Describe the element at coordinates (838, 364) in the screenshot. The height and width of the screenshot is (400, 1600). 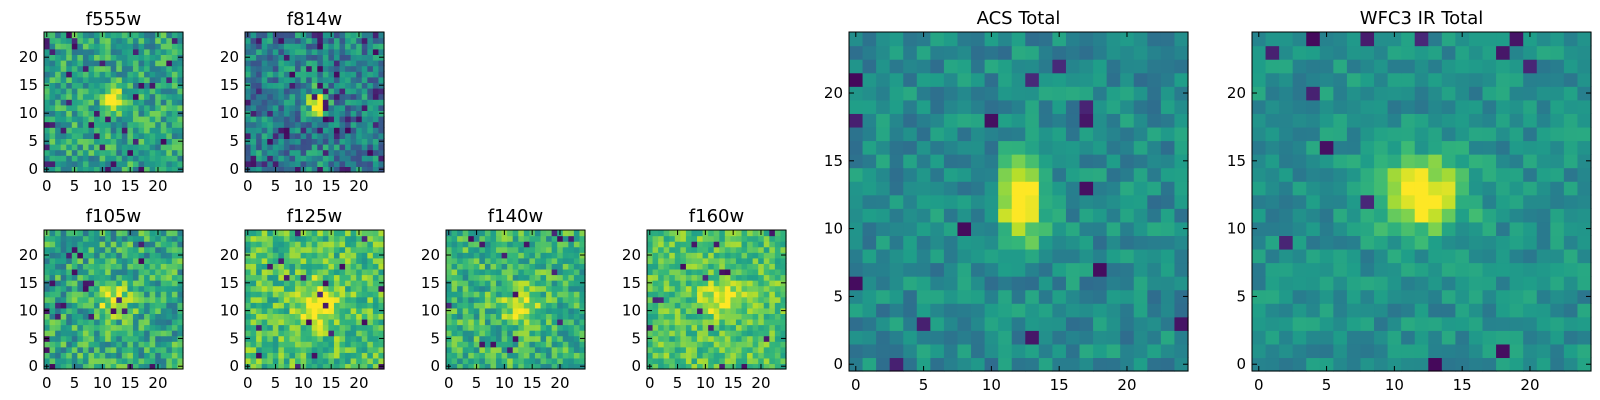
I see `y-tick-label: 0` at that location.